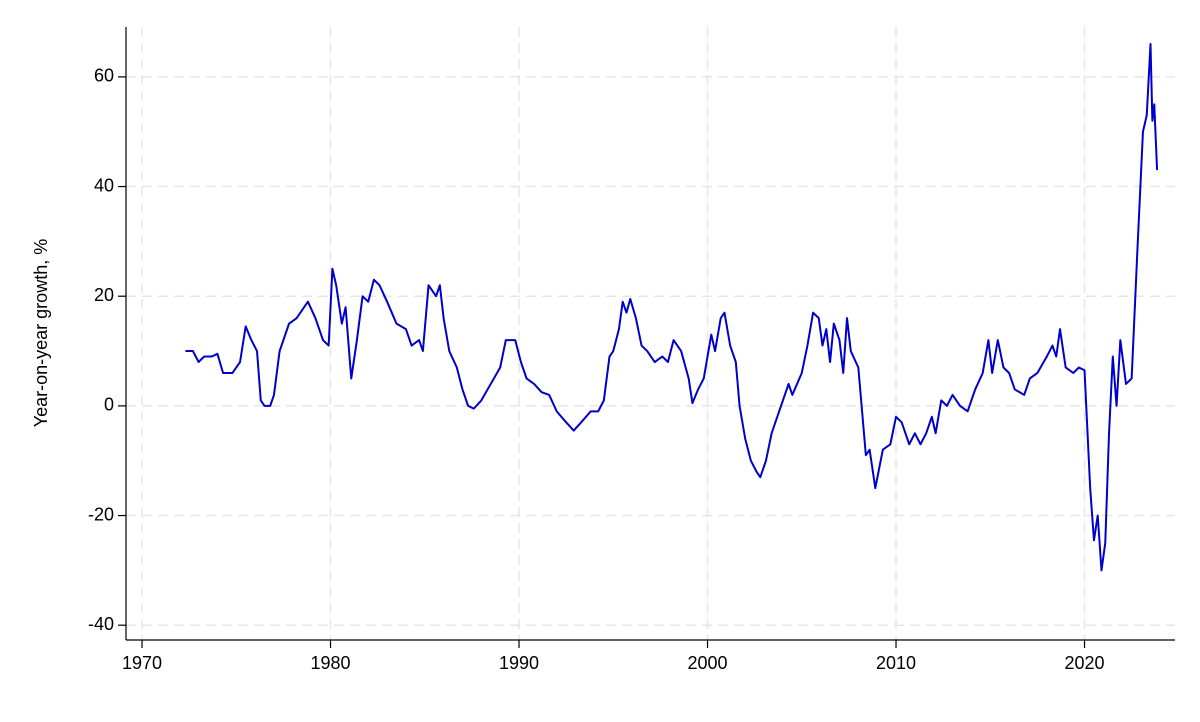 Image resolution: width=1200 pixels, height=722 pixels. What do you see at coordinates (142, 663) in the screenshot?
I see `x-tick-label: 1970` at bounding box center [142, 663].